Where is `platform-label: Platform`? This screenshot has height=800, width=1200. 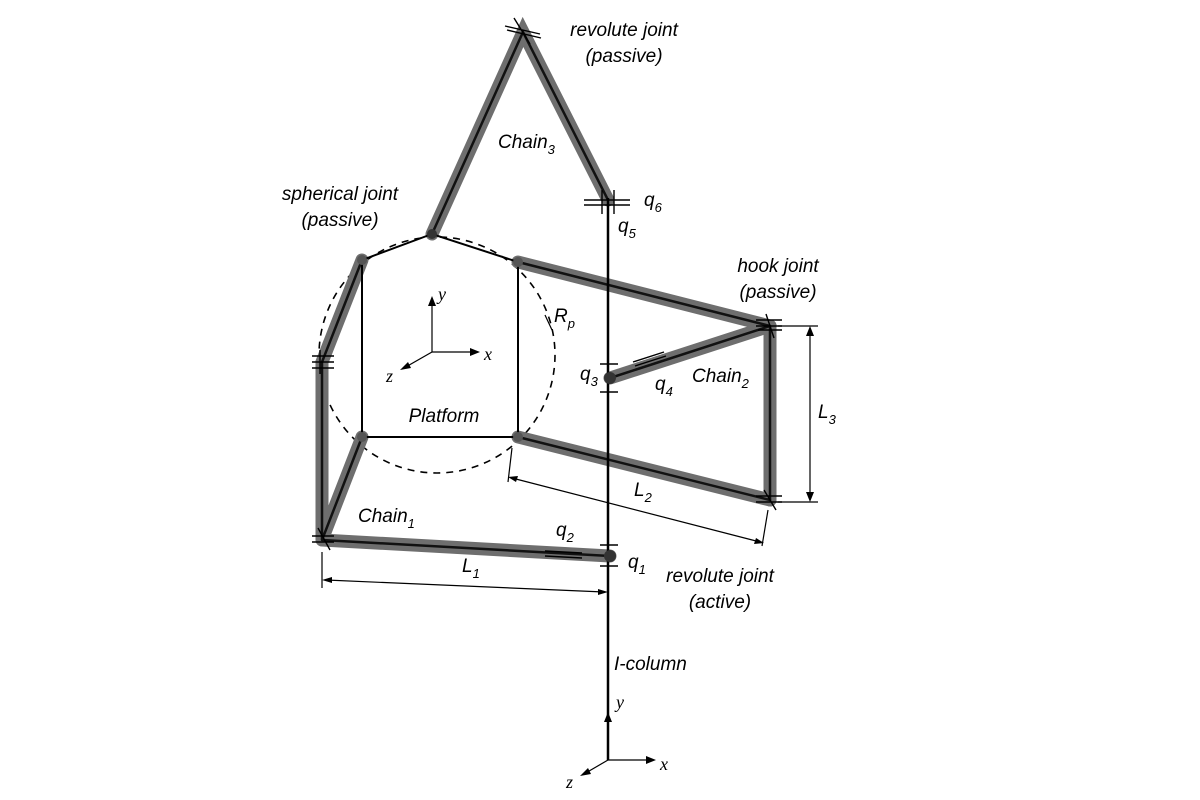 platform-label: Platform is located at coordinates (444, 416).